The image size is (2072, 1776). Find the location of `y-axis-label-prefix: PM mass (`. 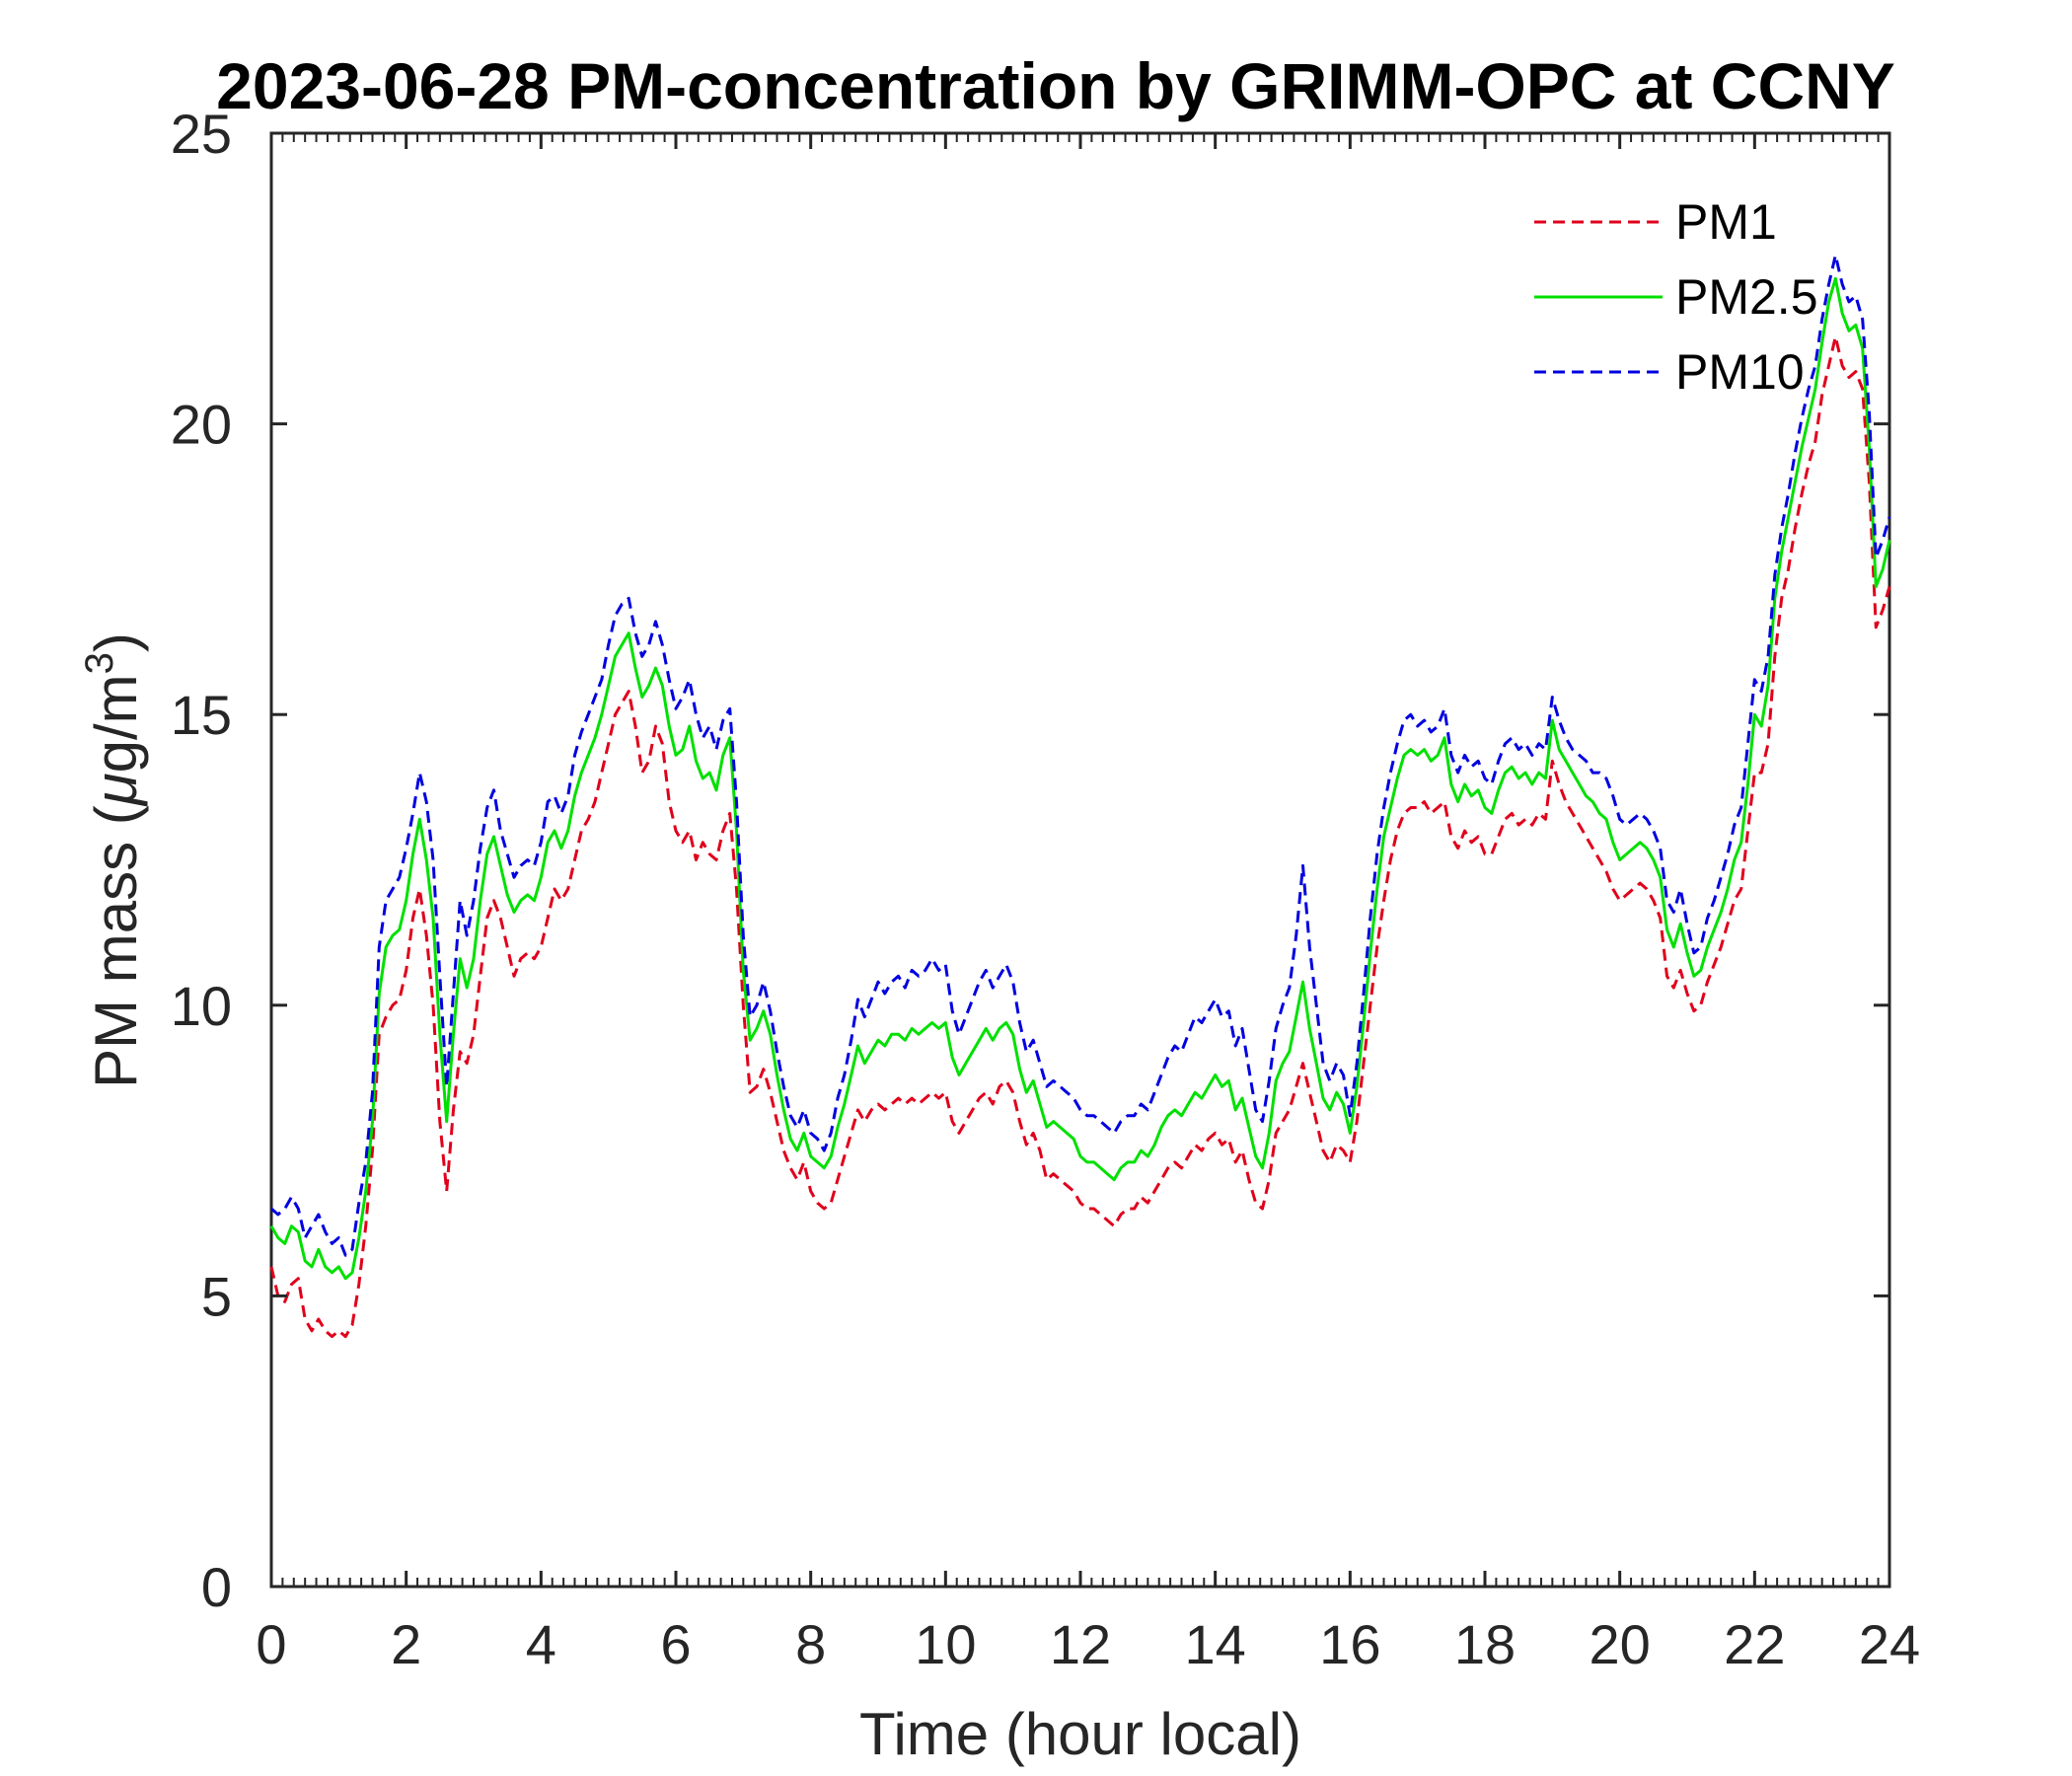

y-axis-label-prefix: PM mass ( is located at coordinates (116, 947).